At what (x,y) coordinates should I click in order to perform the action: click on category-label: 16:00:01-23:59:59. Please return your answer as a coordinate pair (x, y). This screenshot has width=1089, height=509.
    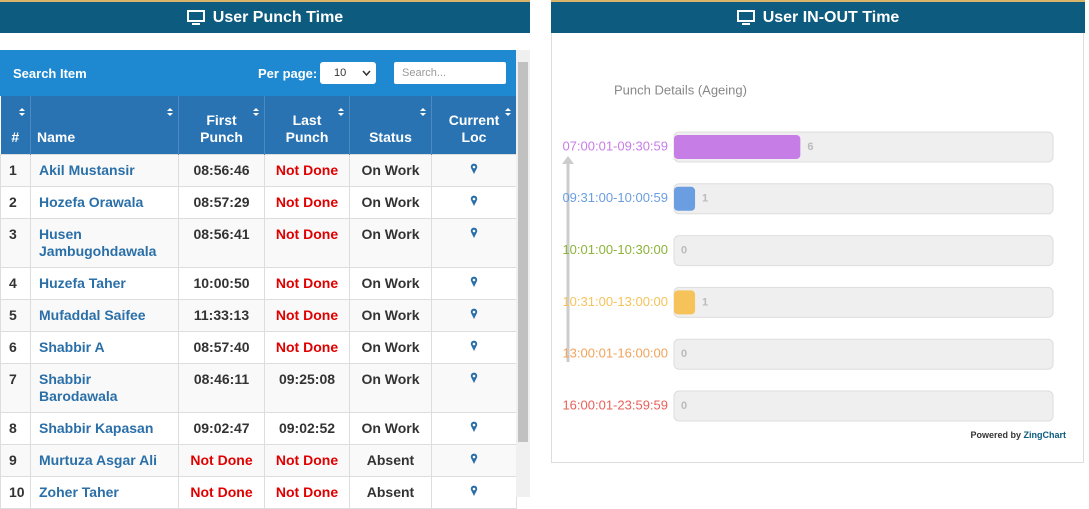
    Looking at the image, I should click on (615, 404).